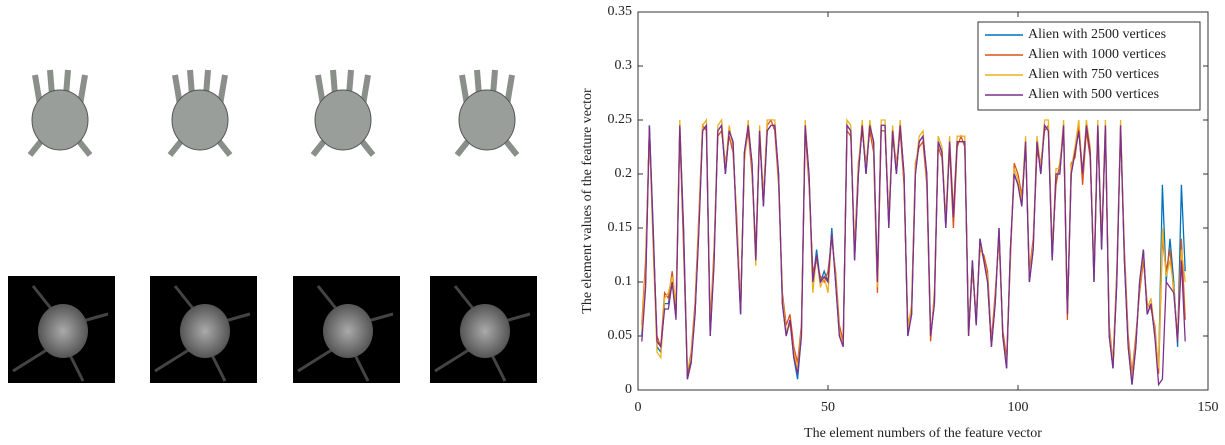  I want to click on y-tick-label: 0.15, so click(620, 227).